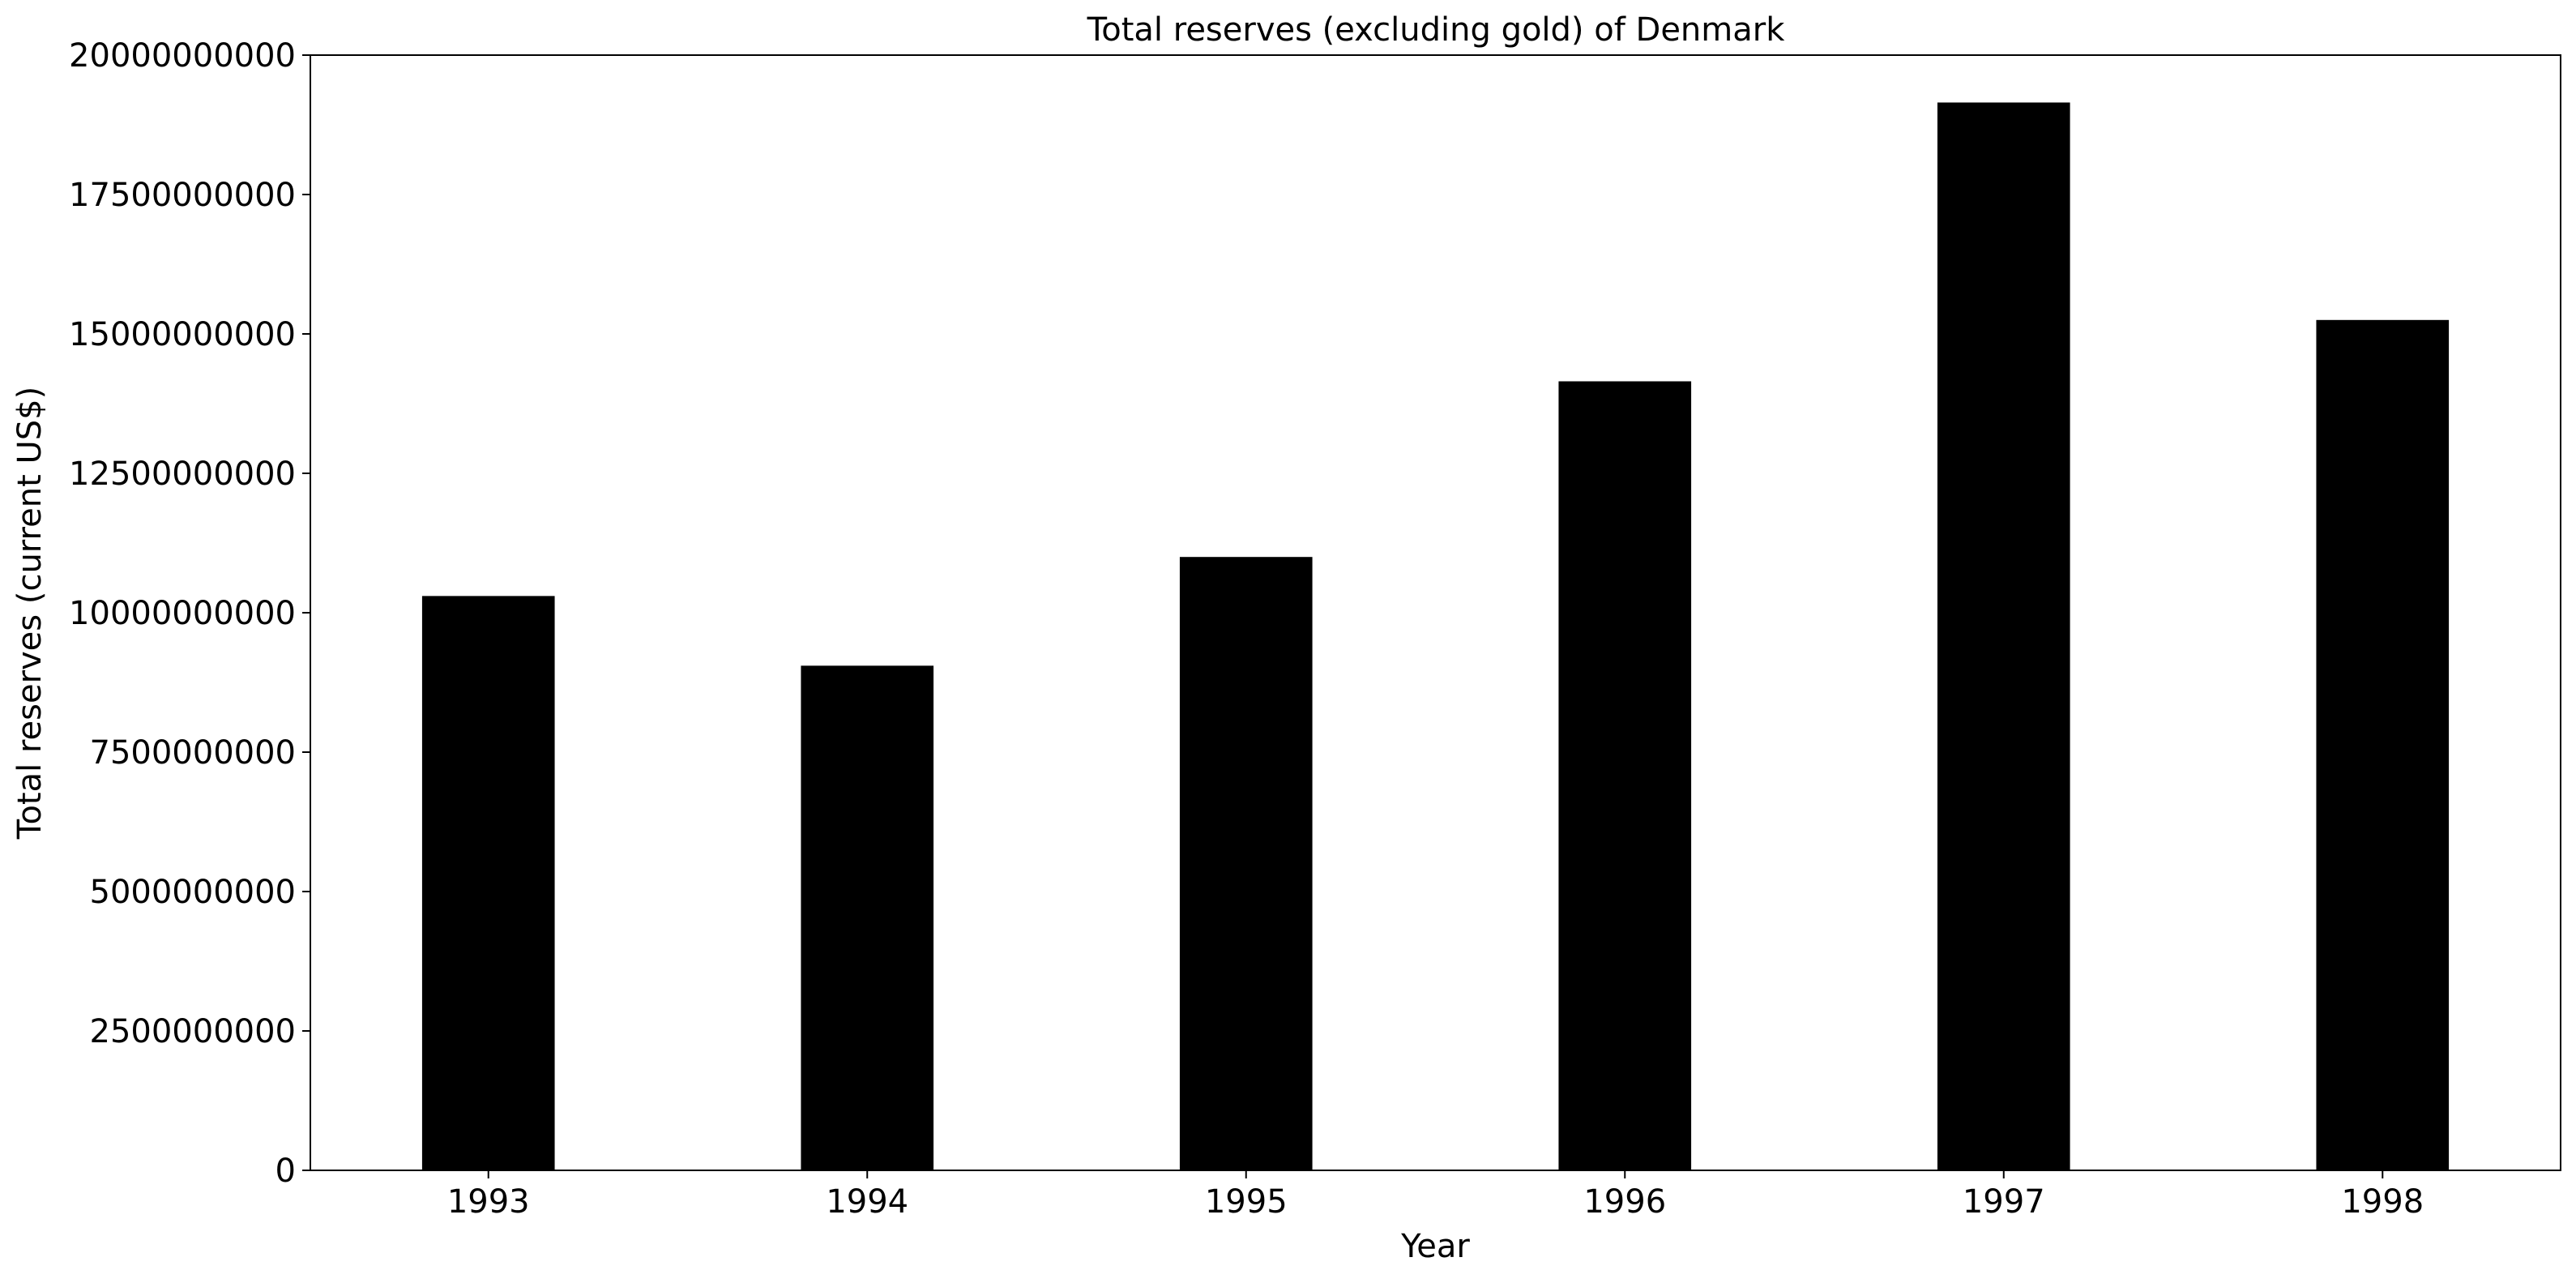 This screenshot has height=1283, width=2576. What do you see at coordinates (182, 474) in the screenshot?
I see `y-tick-label: 12500000000` at bounding box center [182, 474].